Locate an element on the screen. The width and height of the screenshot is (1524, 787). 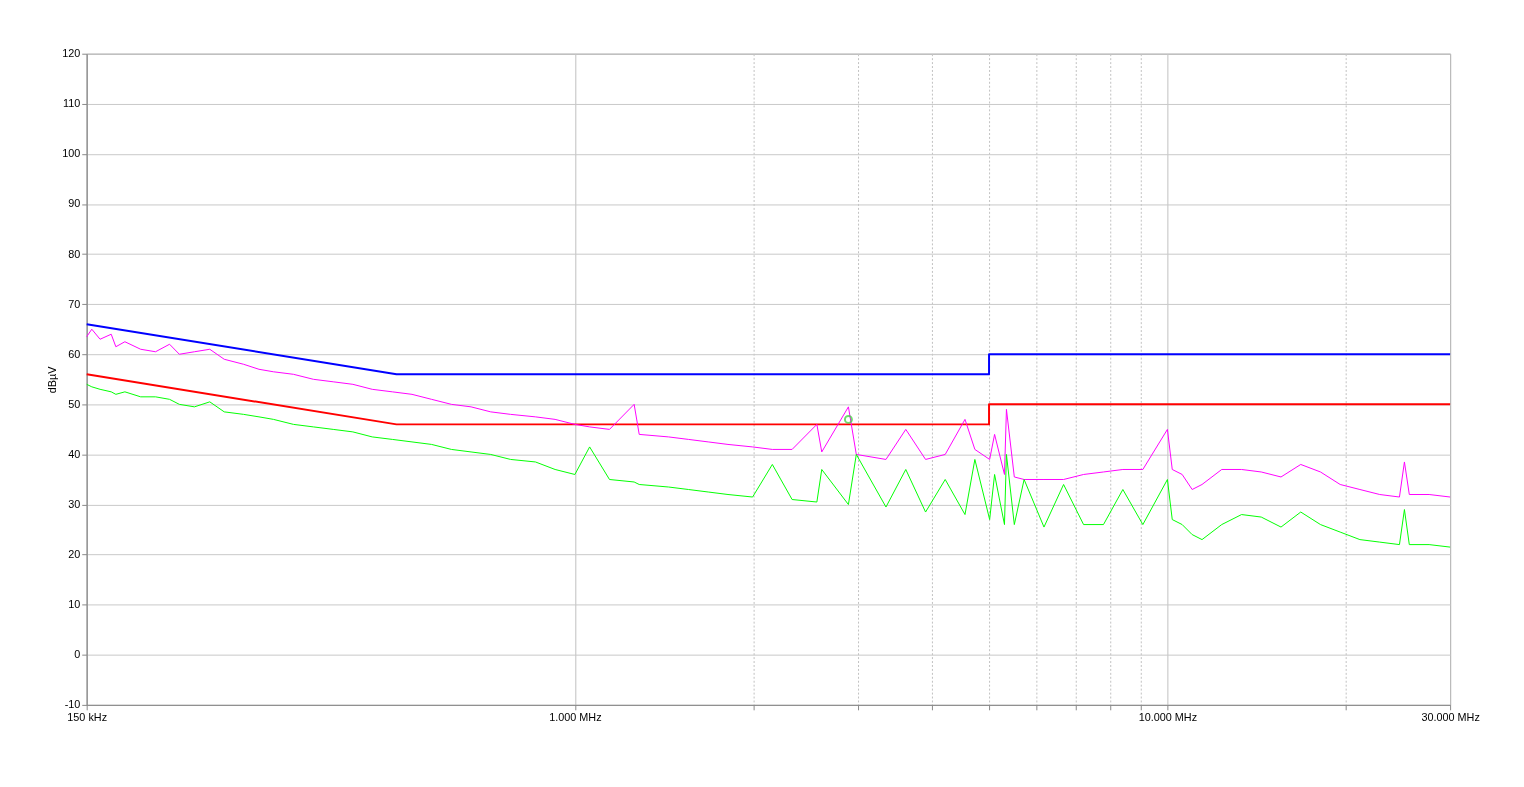
y-tick-label: 10 is located at coordinates (74, 604).